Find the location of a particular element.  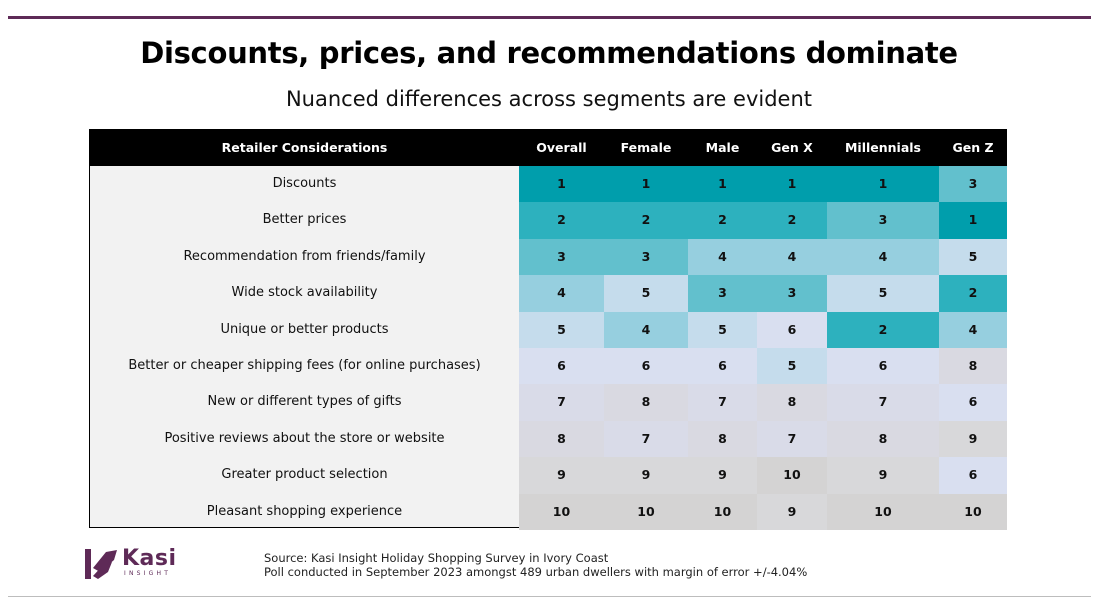

kasi-logo: Kasi INSIGHT is located at coordinates (134, 563).